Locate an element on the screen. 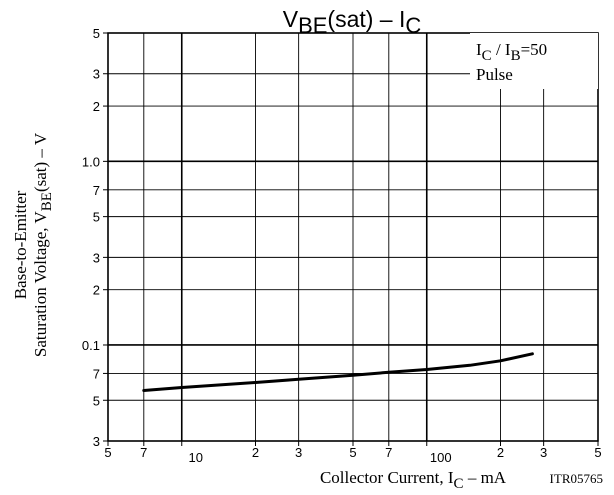 This screenshot has width=614, height=495. annotation-pulse: Pulse is located at coordinates (494, 74).